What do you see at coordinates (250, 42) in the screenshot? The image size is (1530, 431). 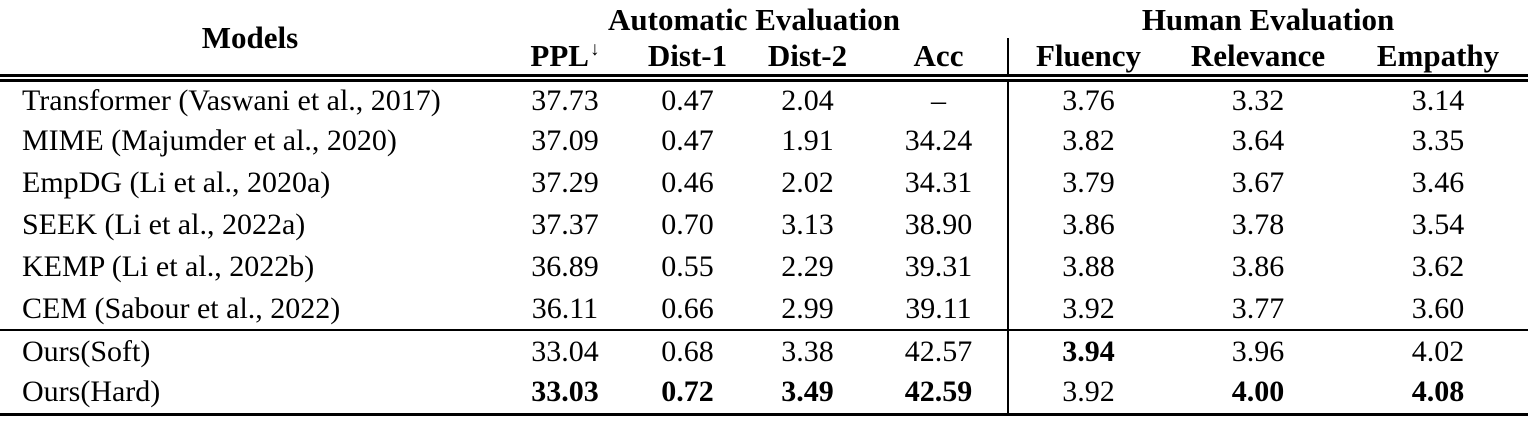 I see `col-header-models: Models` at bounding box center [250, 42].